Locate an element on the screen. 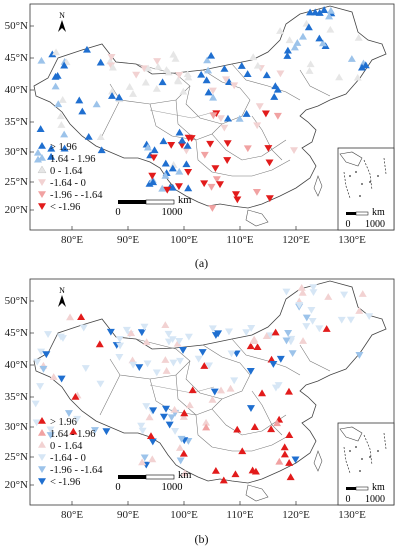  scale-segment-black is located at coordinates (132, 477).